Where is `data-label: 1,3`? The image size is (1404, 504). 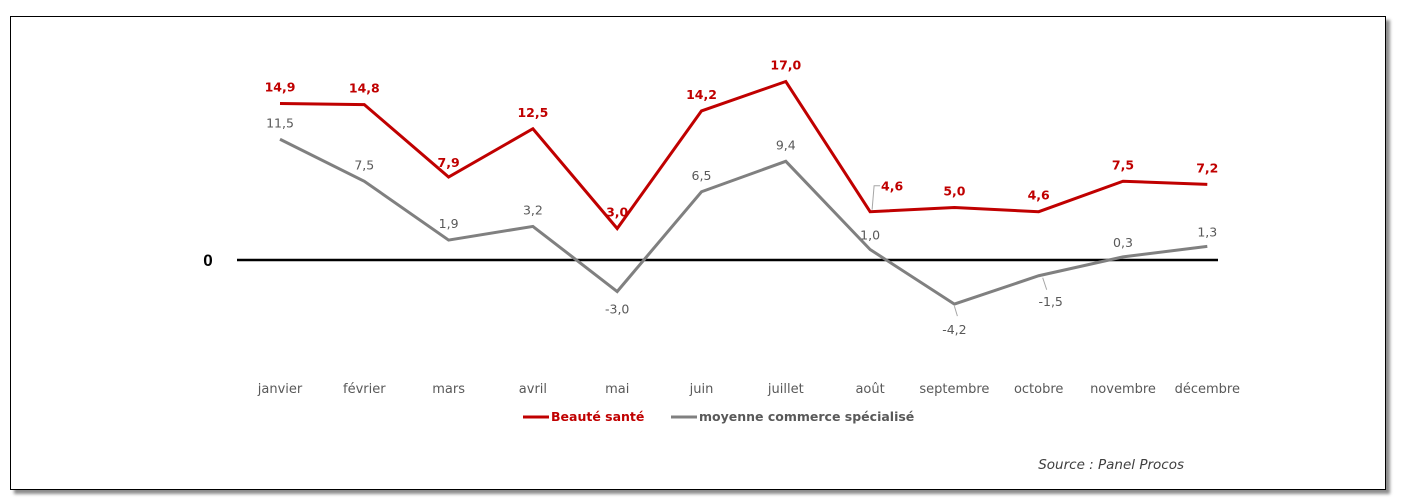 data-label: 1,3 is located at coordinates (1207, 231).